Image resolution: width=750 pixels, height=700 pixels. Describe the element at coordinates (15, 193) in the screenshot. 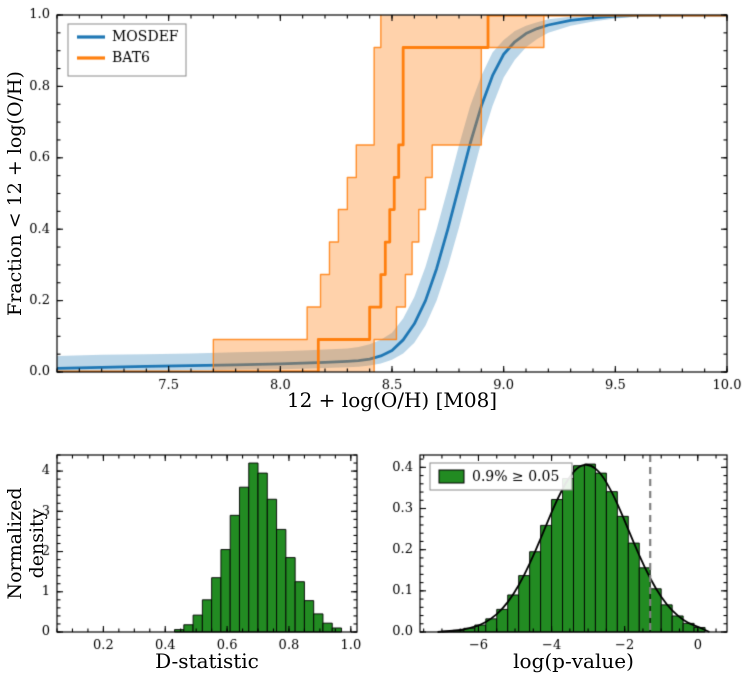

I see `top-panel-yaxis-label: Fraction < 12 + log(O/H)` at that location.